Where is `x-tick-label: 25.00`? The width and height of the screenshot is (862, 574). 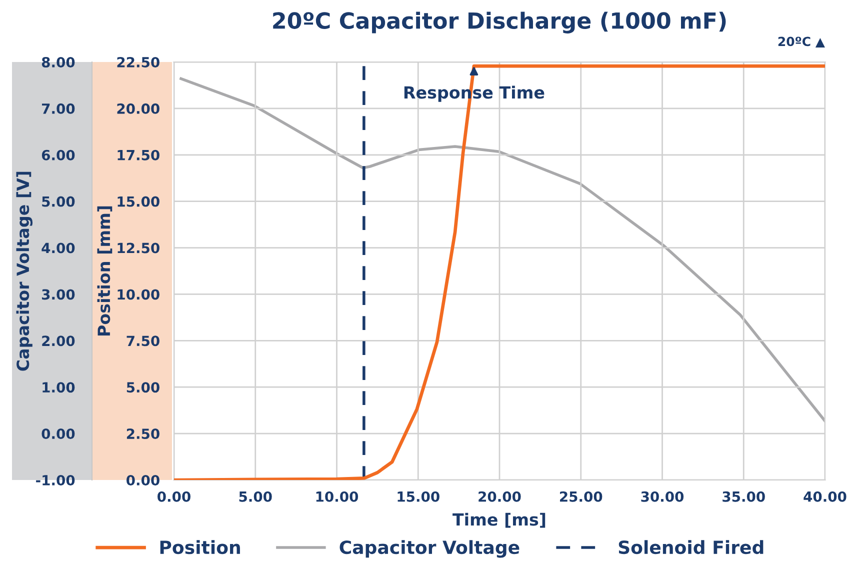
x-tick-label: 25.00 is located at coordinates (581, 496).